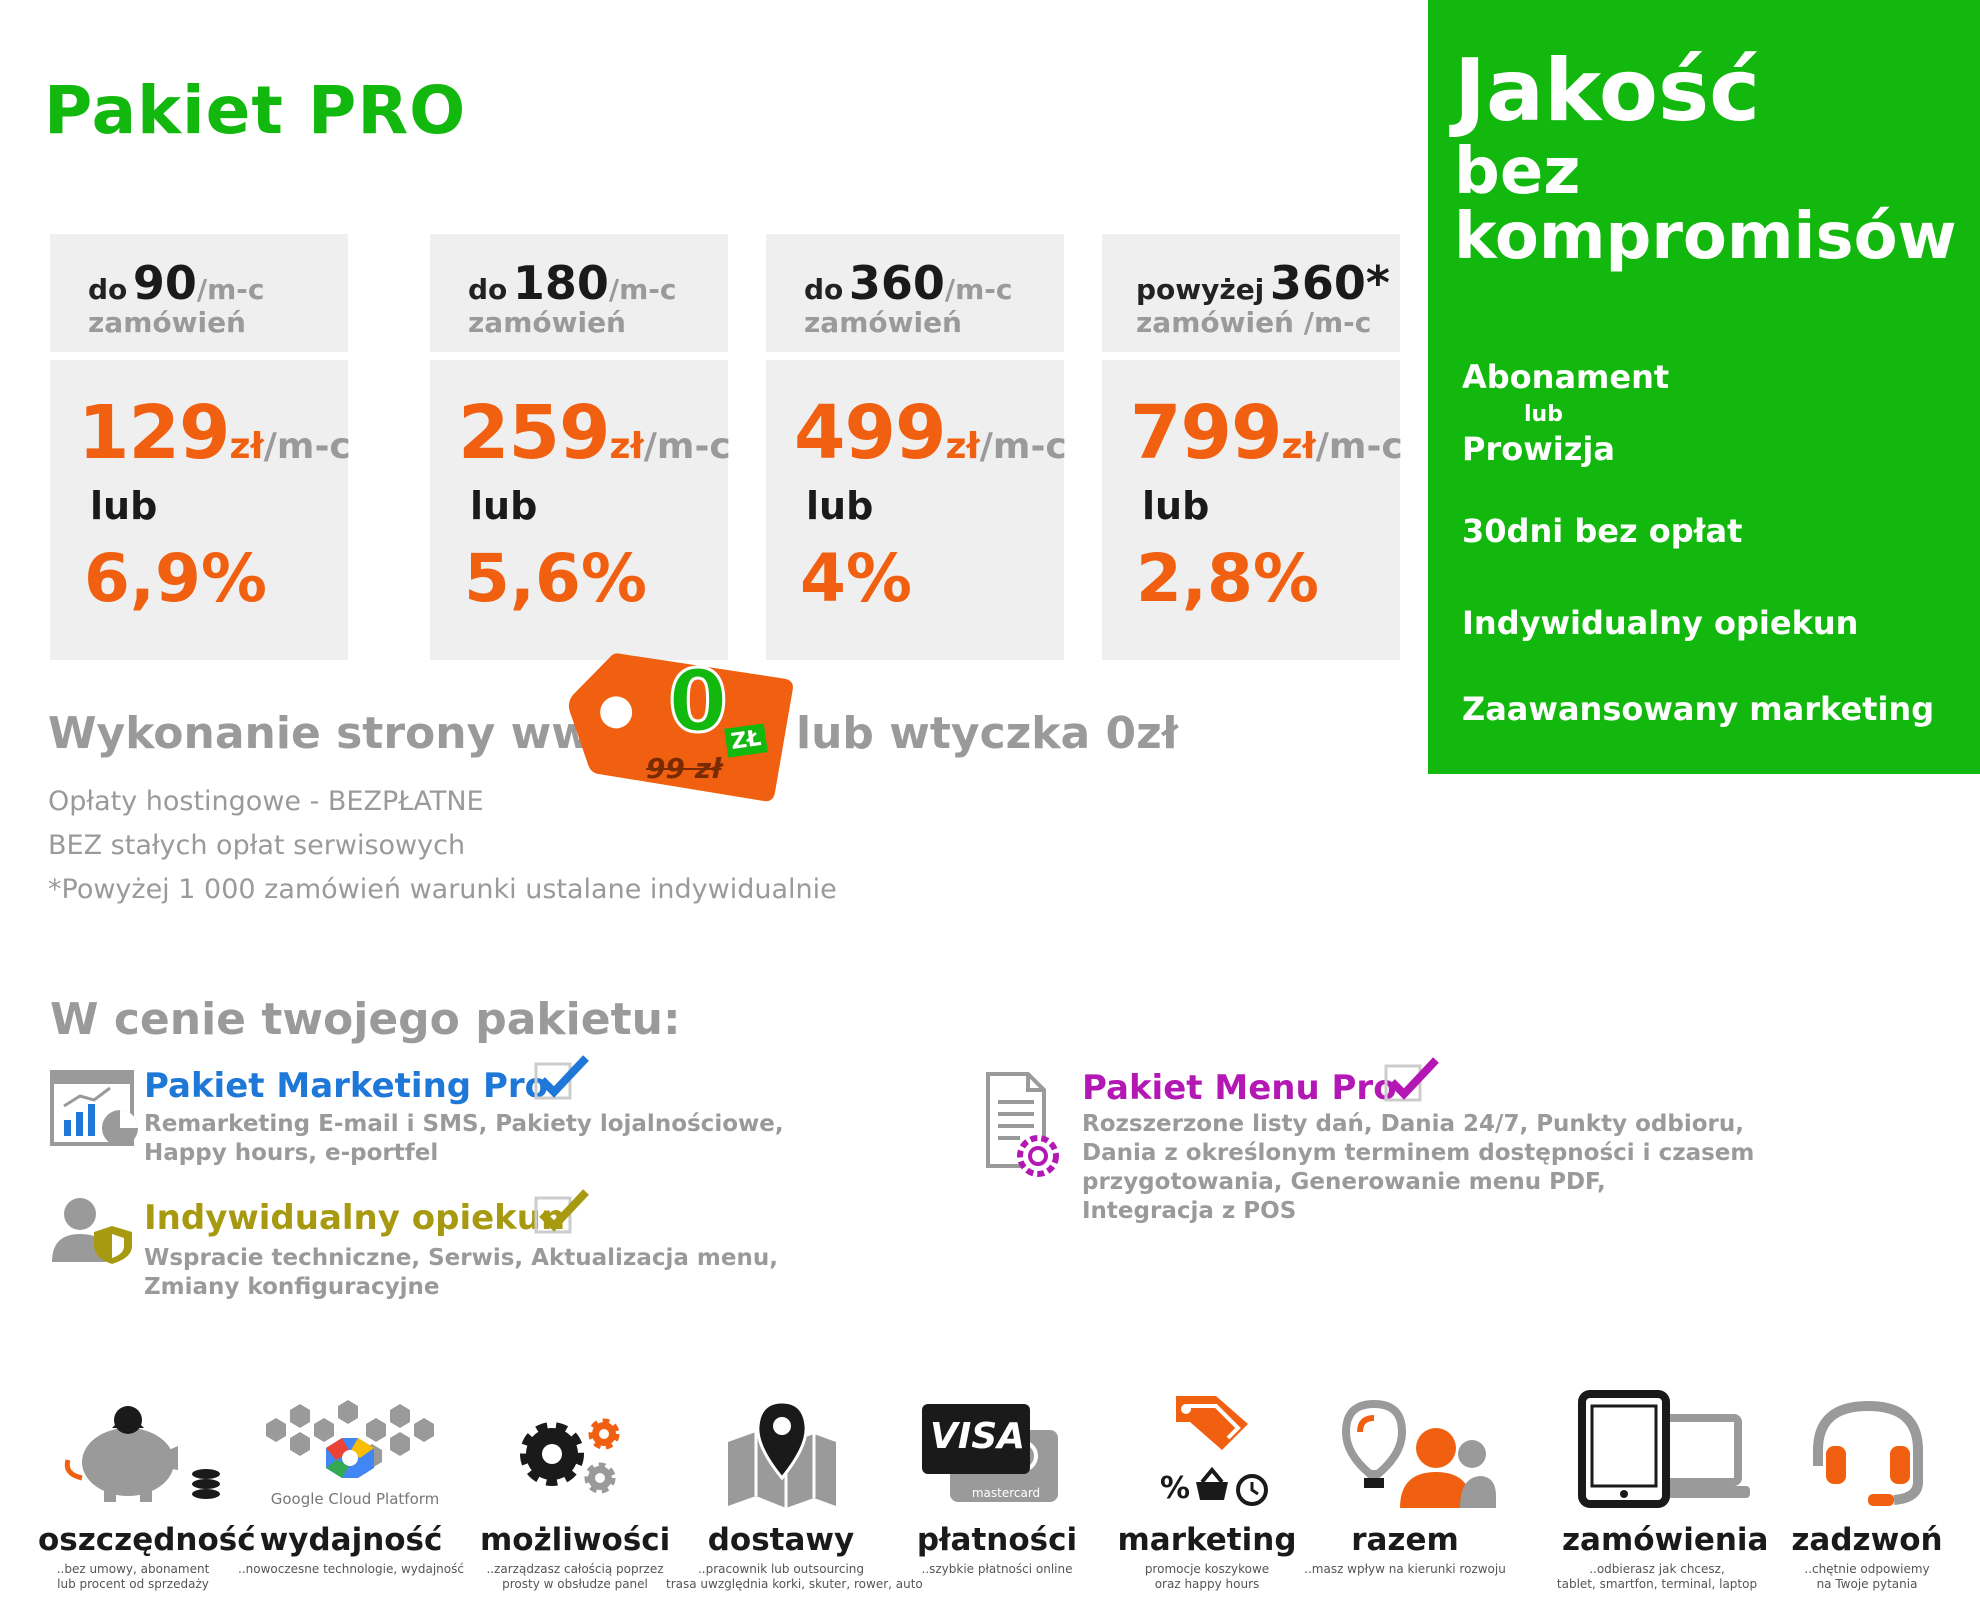 The image size is (1980, 1600). I want to click on plan-or: lub, so click(124, 506).